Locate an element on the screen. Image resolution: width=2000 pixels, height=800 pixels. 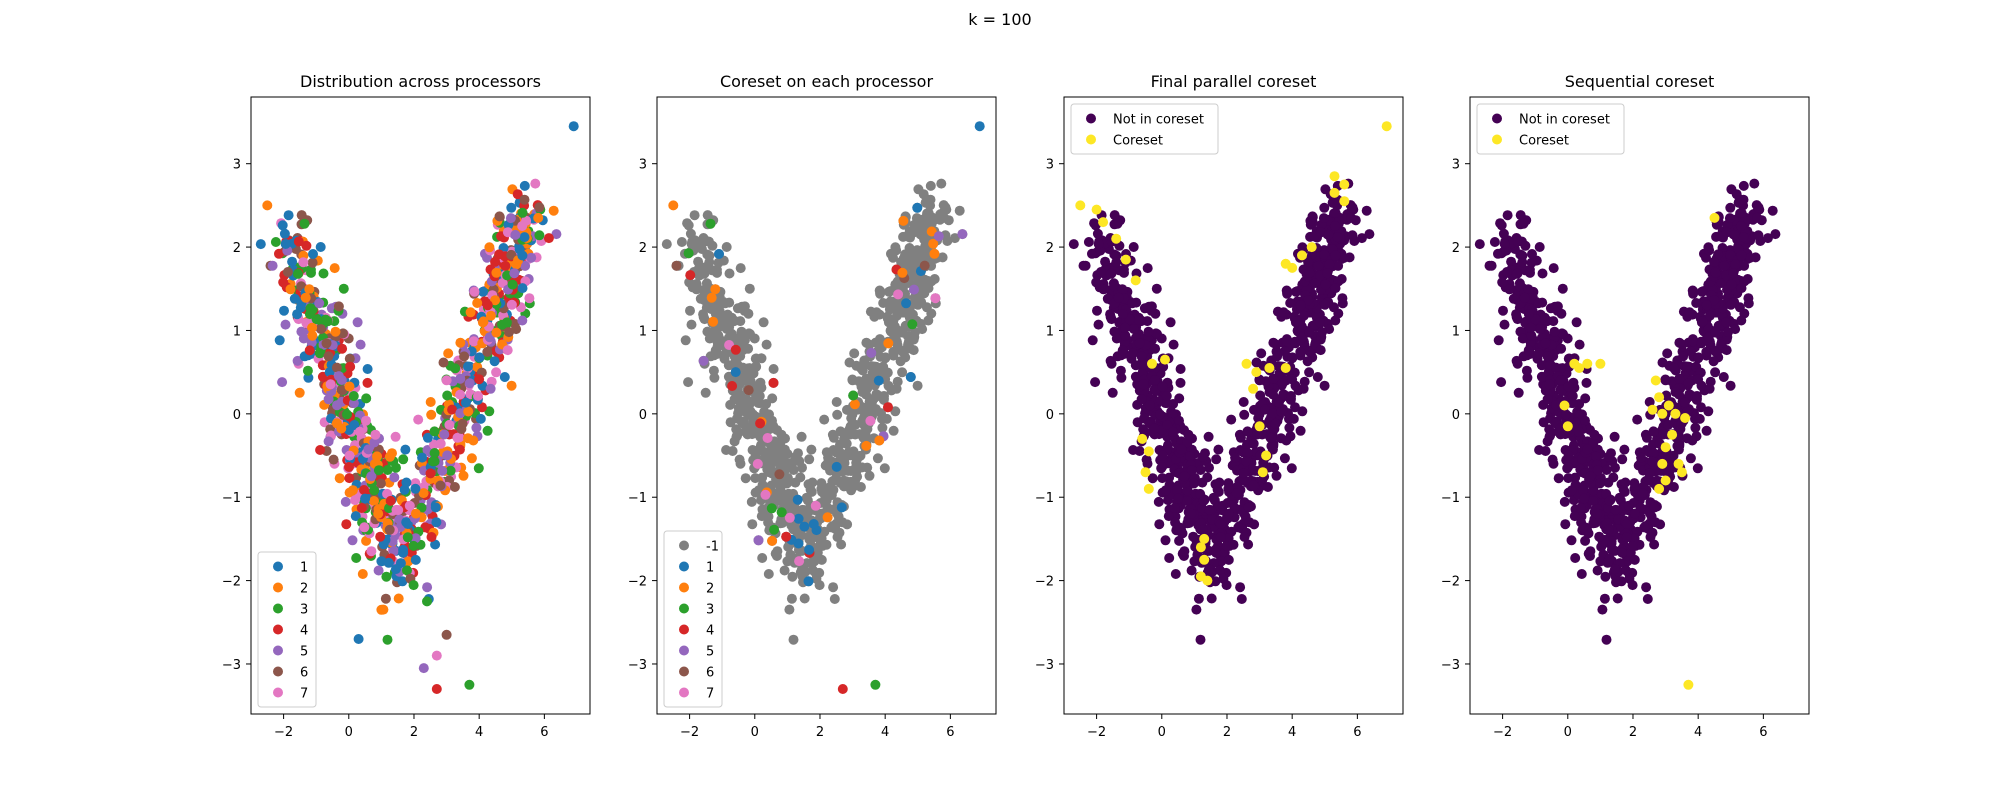
legend-label: 3 is located at coordinates (710, 610).